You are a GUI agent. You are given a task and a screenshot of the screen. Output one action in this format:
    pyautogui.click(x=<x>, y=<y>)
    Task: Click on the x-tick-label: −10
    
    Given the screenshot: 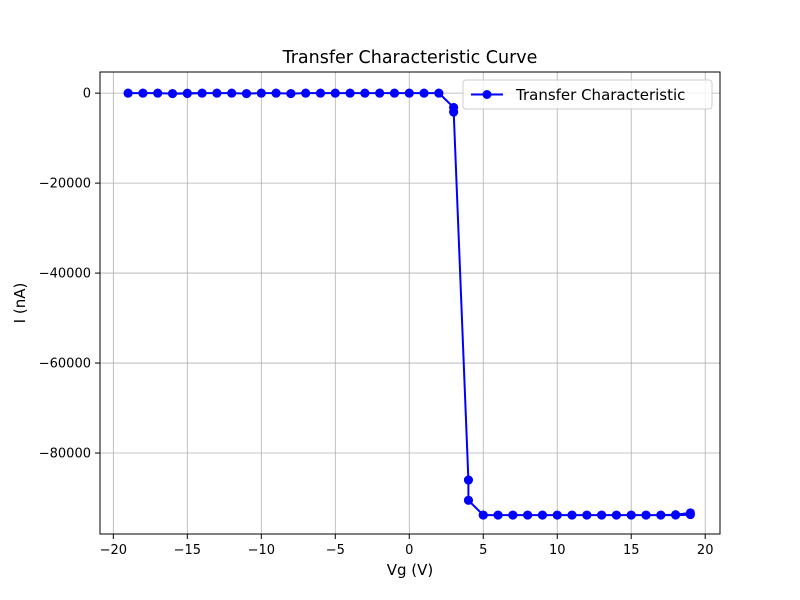 What is the action you would take?
    pyautogui.click(x=261, y=550)
    